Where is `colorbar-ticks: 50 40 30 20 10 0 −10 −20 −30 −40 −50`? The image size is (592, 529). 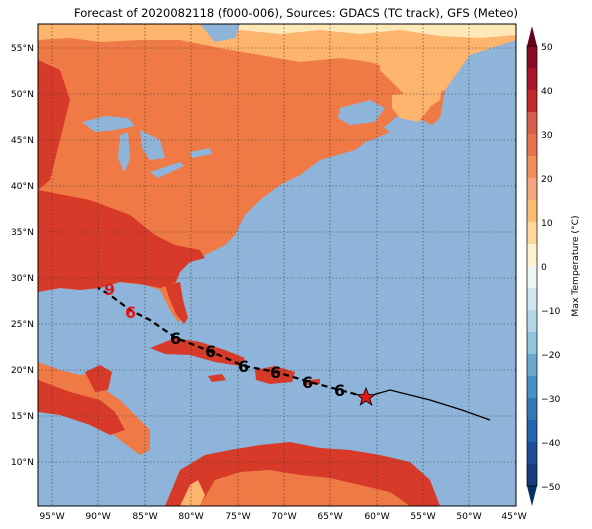 colorbar-ticks: 50 40 30 20 10 0 −10 −20 −30 −40 −50 is located at coordinates (551, 267).